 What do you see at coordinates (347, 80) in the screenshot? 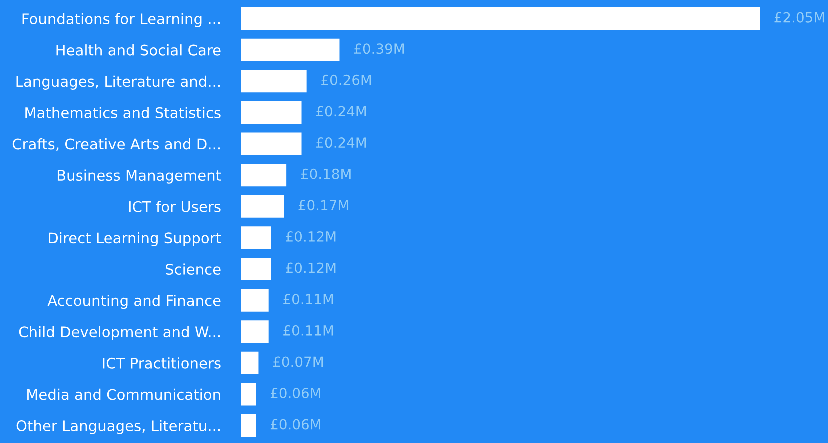
I see `data-label: £0.26M` at bounding box center [347, 80].